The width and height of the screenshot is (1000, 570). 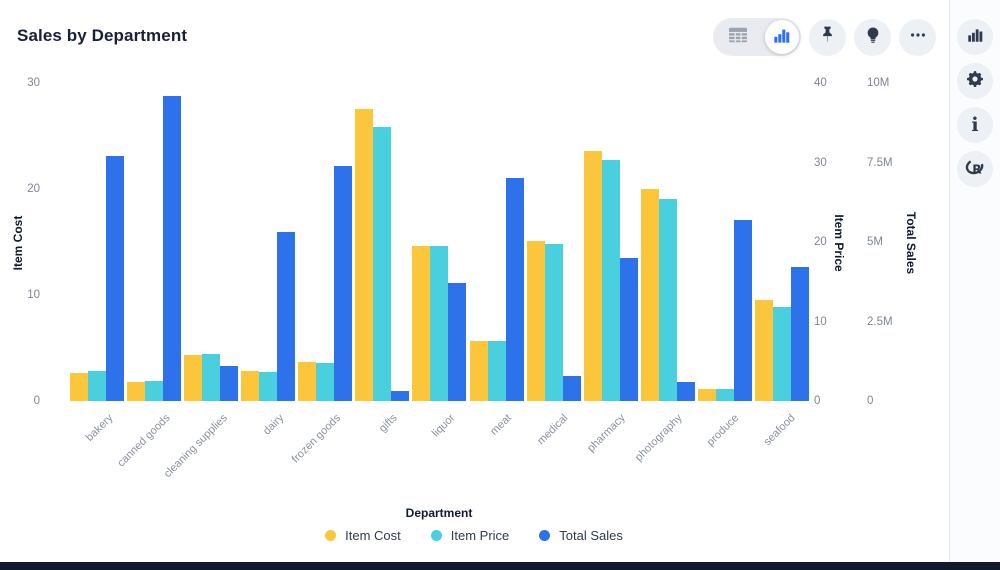 I want to click on legend-label: Item Price, so click(x=480, y=535).